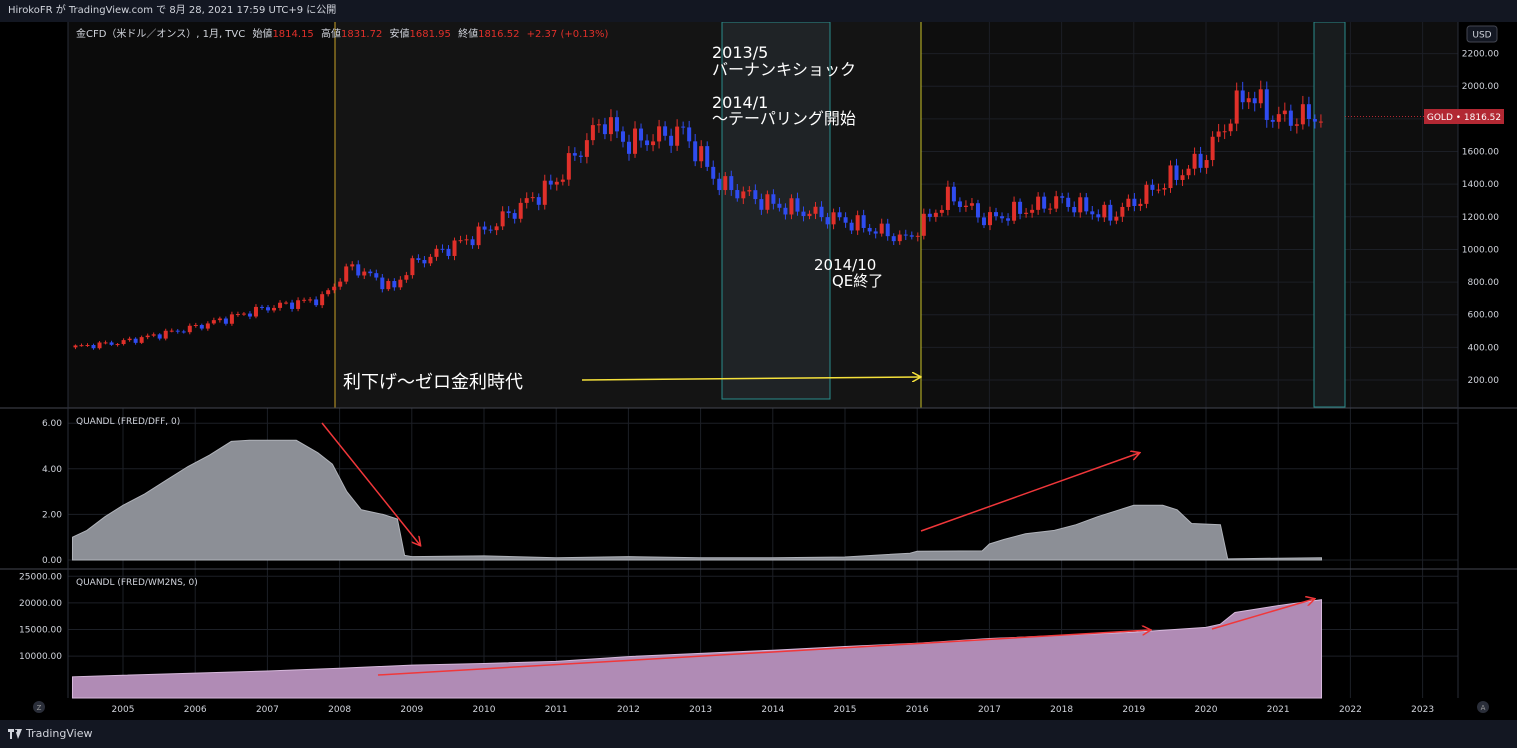 The width and height of the screenshot is (1517, 748). I want to click on auto-scale-button, so click(1483, 707).